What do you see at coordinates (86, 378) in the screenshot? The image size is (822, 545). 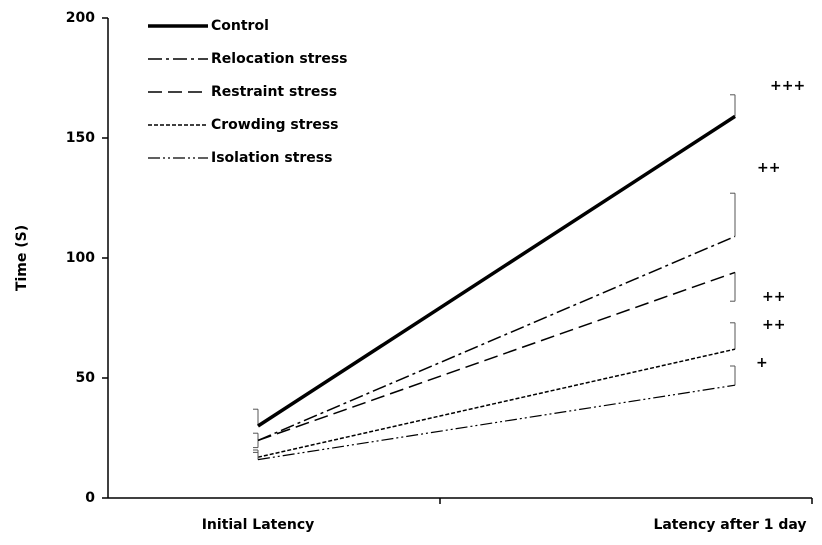 I see `y-tick-label: 50` at bounding box center [86, 378].